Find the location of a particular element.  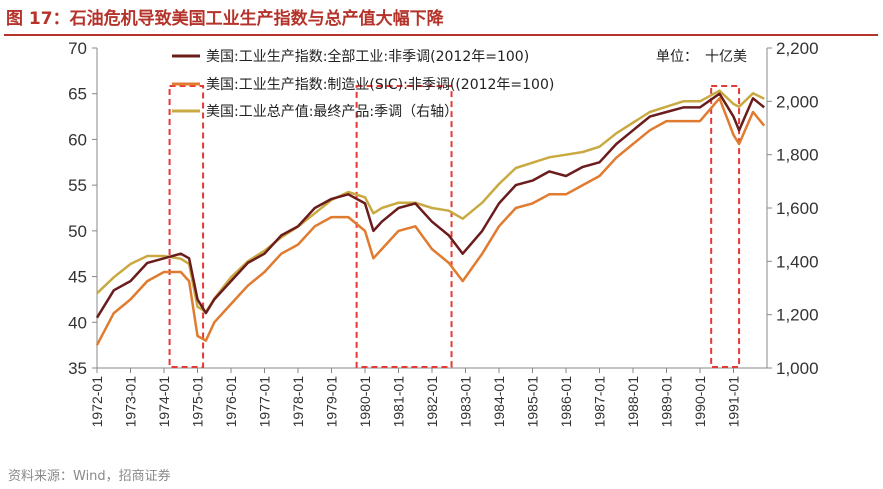

x-tick-label: 1989-01 is located at coordinates (667, 402).